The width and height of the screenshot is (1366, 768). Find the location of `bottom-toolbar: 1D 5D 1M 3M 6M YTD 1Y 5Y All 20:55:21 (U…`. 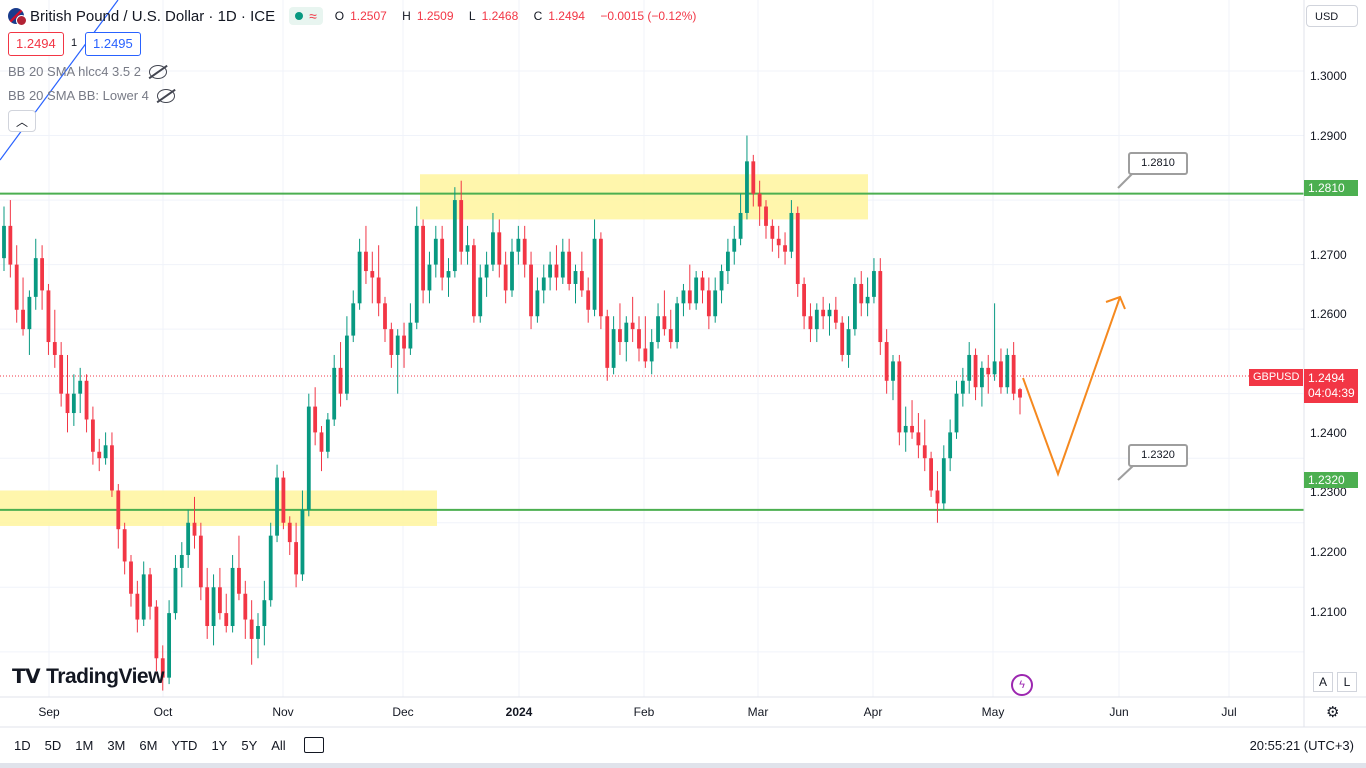

bottom-toolbar: 1D 5D 1M 3M 6M YTD 1Y 5Y All 20:55:21 (U… is located at coordinates (683, 745).